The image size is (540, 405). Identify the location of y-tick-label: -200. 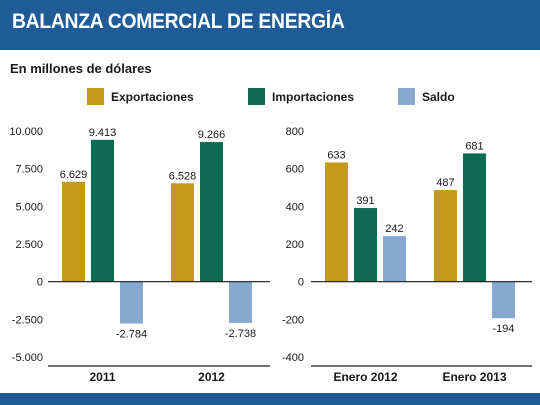
(293, 320).